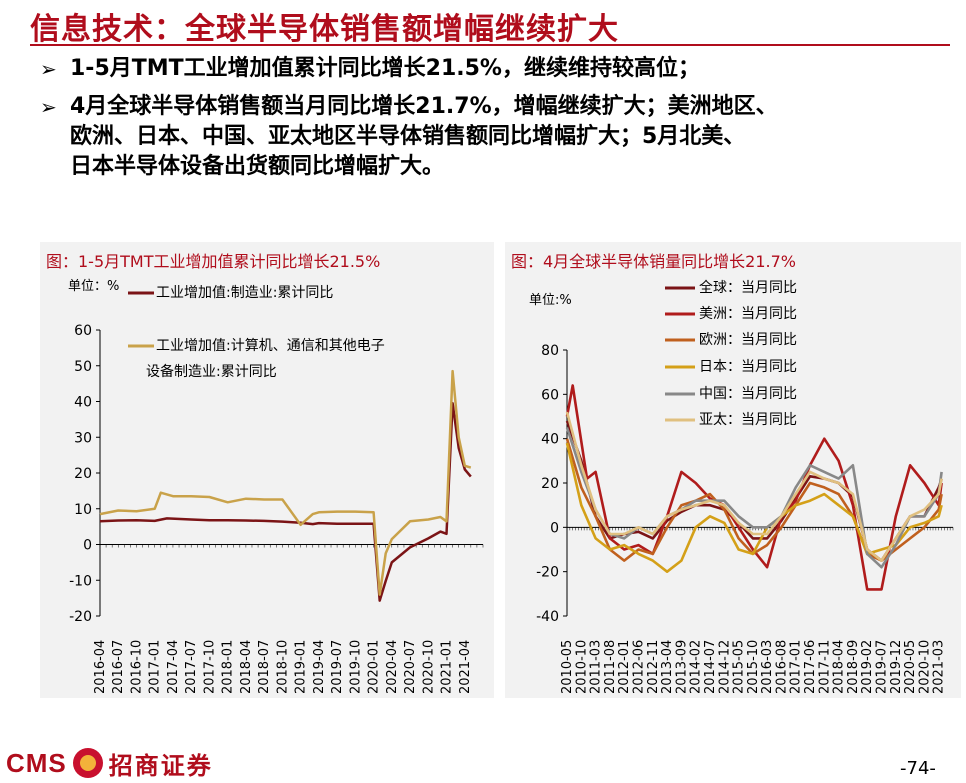 The height and width of the screenshot is (783, 966). Describe the element at coordinates (209, 667) in the screenshot. I see `x-tick-label: 2017-10` at that location.